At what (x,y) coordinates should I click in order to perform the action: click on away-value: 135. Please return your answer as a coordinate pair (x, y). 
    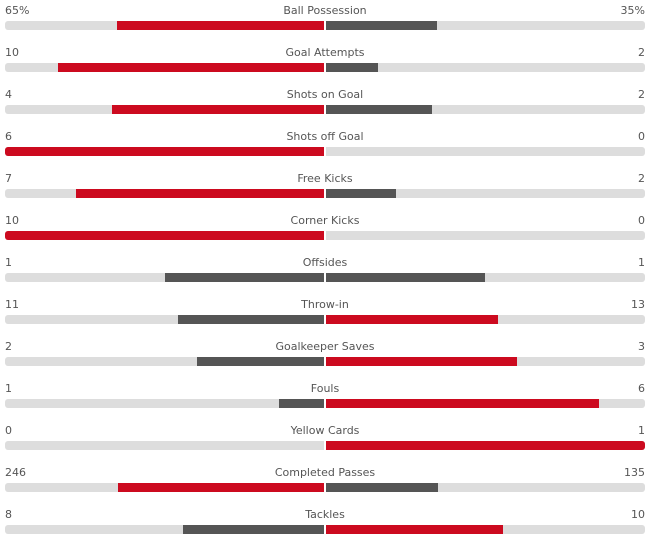
    Looking at the image, I should click on (634, 472).